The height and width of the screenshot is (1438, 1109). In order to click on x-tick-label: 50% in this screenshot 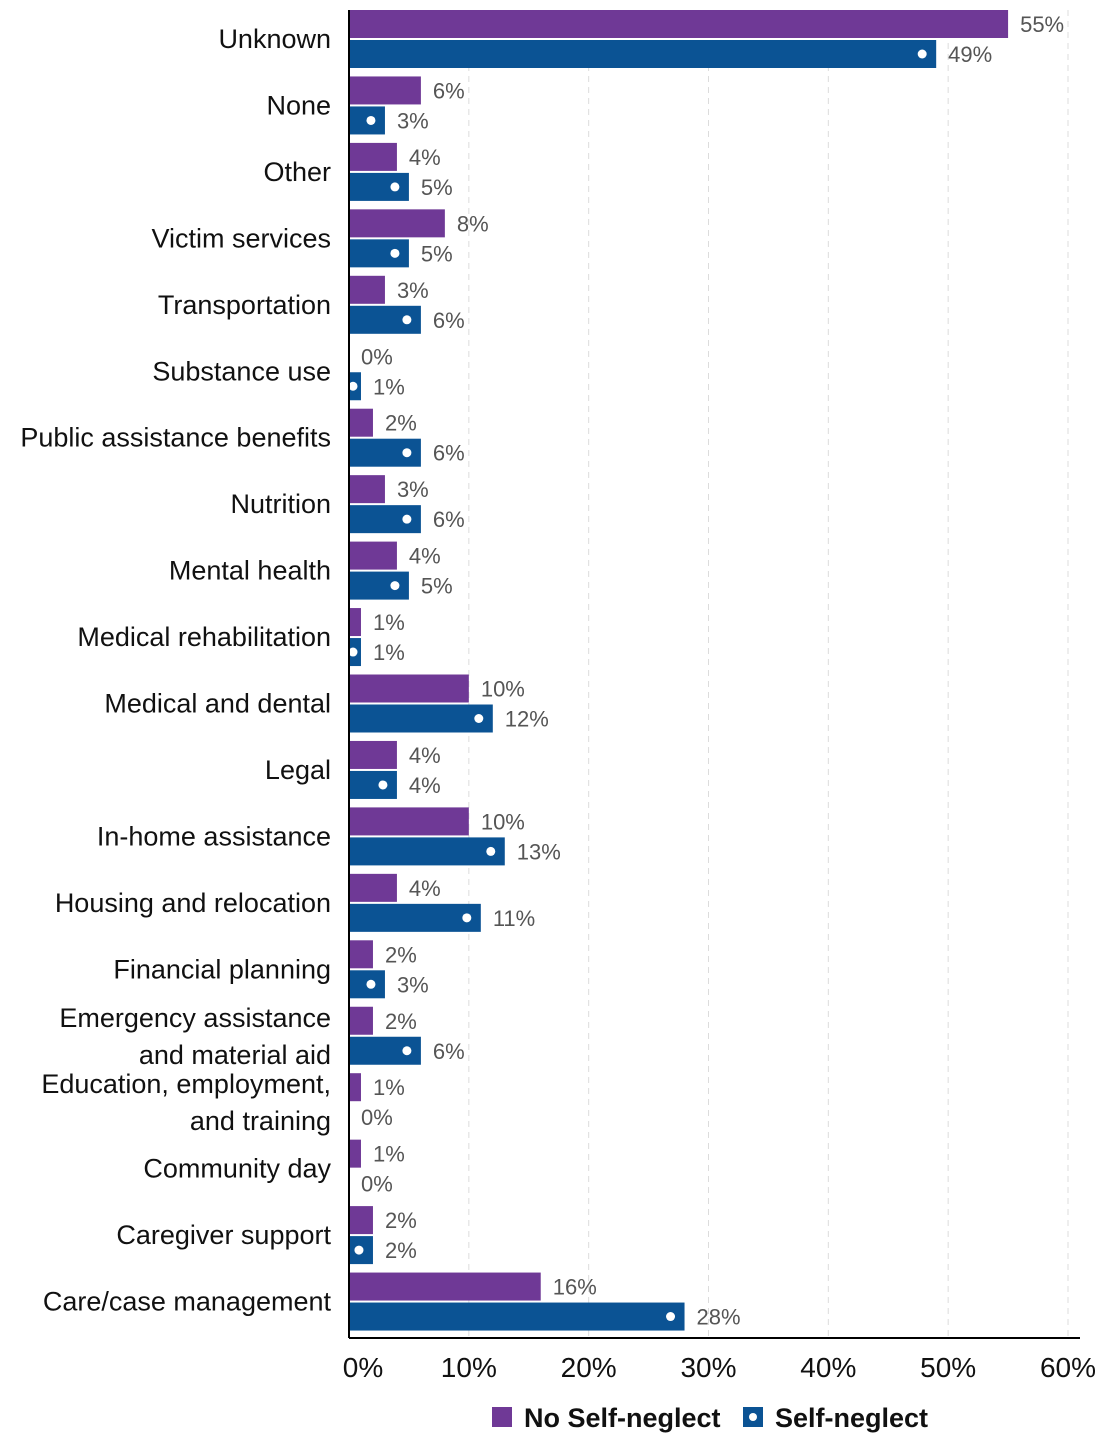, I will do `click(948, 1367)`.